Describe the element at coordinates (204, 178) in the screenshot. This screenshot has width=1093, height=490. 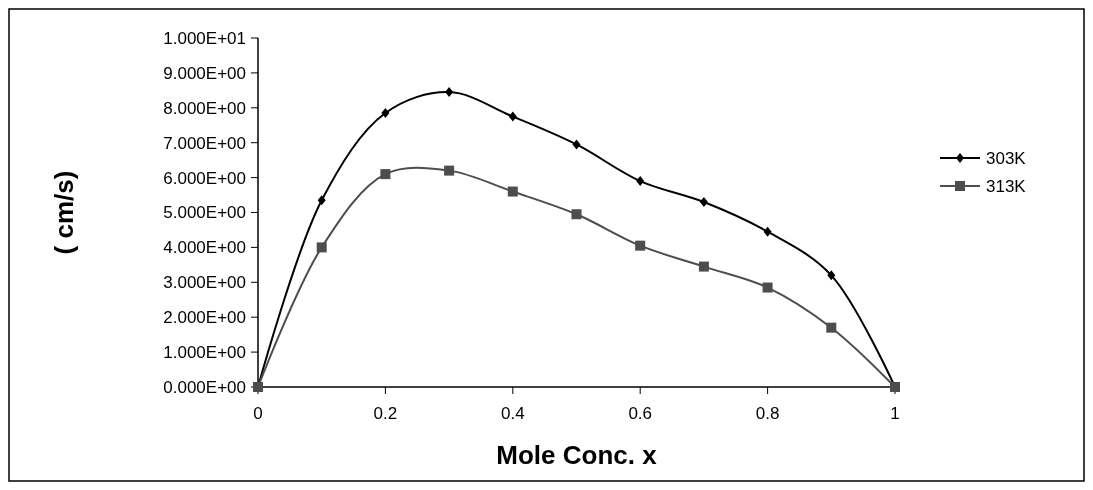
I see `y-tick-label: 6.000E+00` at that location.